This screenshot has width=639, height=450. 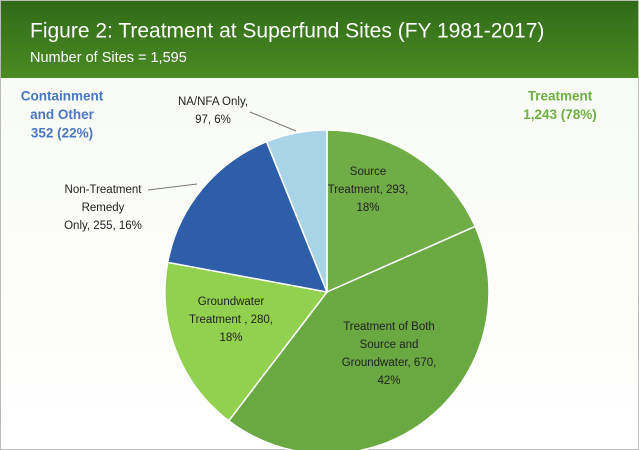 I want to click on data-label: Groundwater, so click(x=231, y=302).